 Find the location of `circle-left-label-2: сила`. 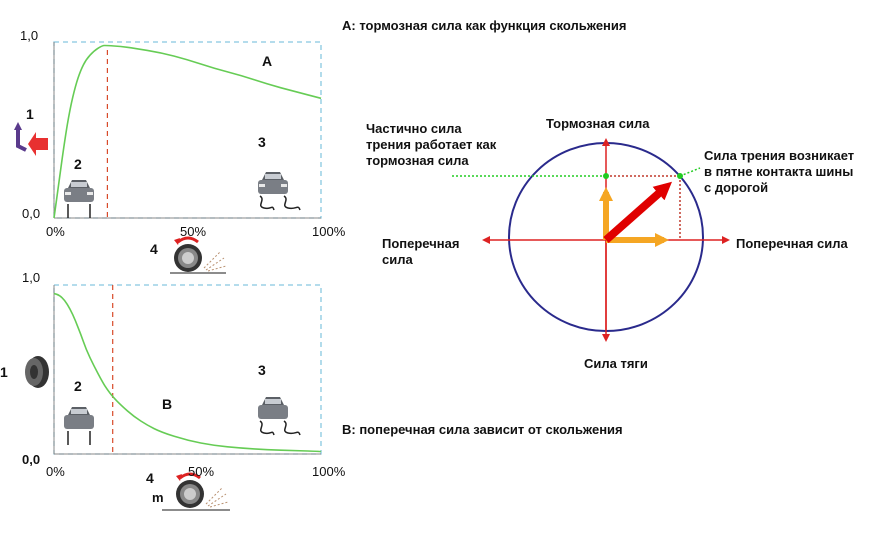

circle-left-label-2: сила is located at coordinates (397, 259).